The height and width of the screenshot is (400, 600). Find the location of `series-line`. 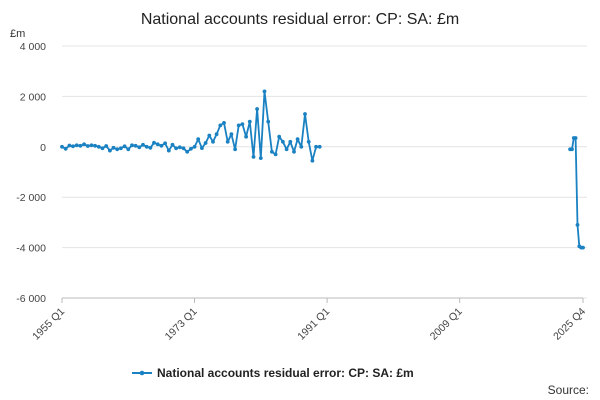

series-line is located at coordinates (576, 193).